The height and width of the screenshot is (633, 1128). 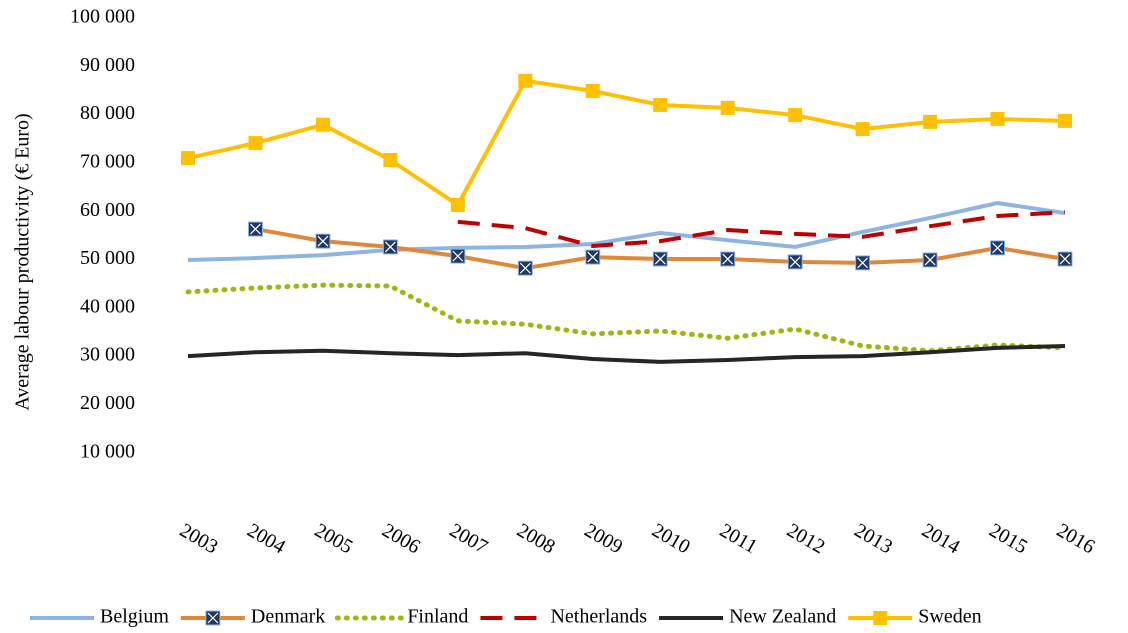 I want to click on y-tick-label: 10 000, so click(x=107, y=451).